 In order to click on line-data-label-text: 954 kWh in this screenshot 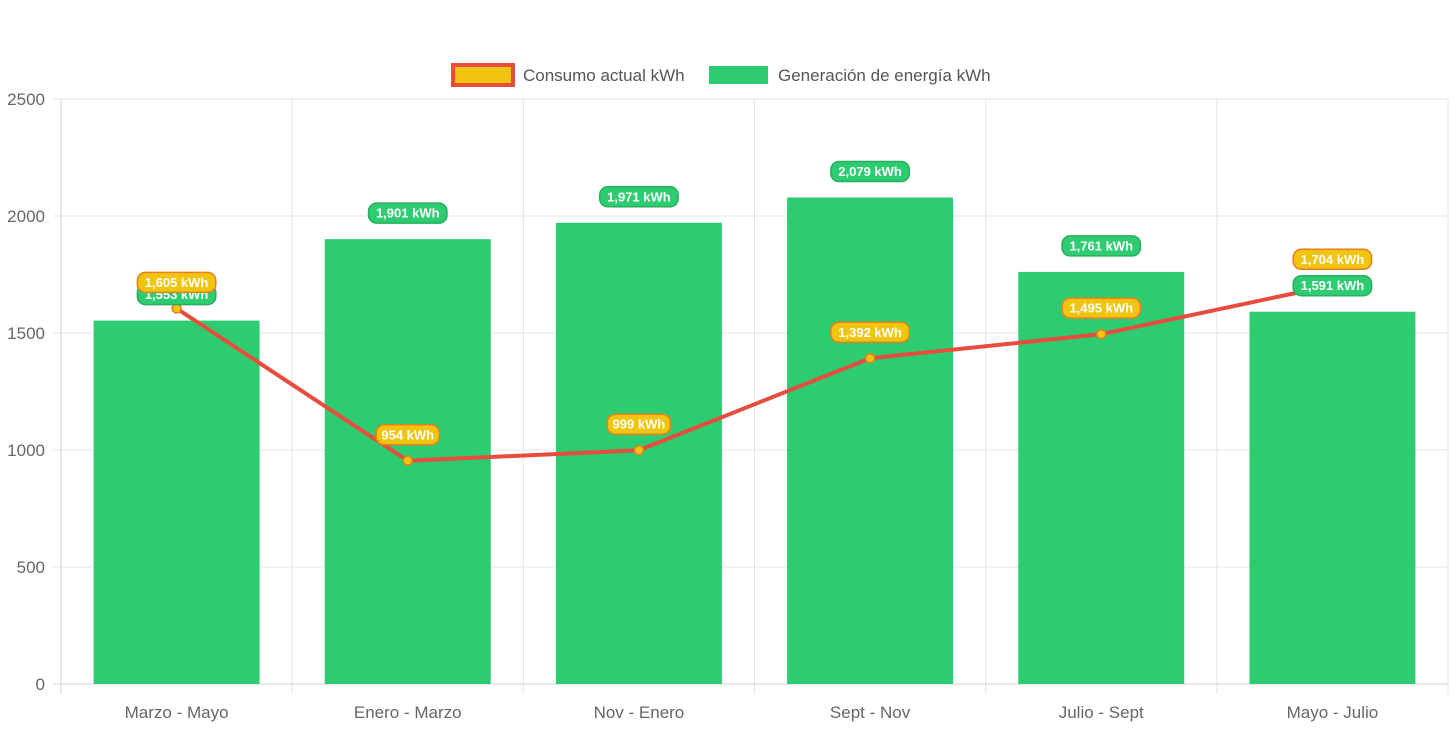, I will do `click(407, 434)`.